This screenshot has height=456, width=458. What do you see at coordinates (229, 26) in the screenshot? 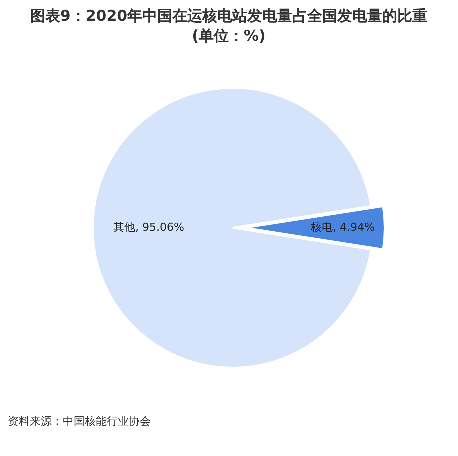
I see `chart-title: 图表9：2020年中国在运核电站发电量占全国发电量的比重(单位：%)` at bounding box center [229, 26].